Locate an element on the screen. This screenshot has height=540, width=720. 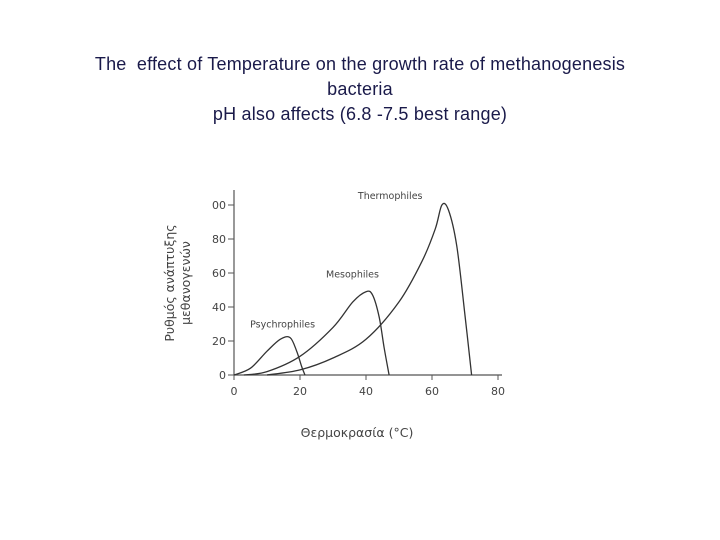
y-axis-title-line-1: Ρυθμός ανάπτυξης is located at coordinates (169, 282).